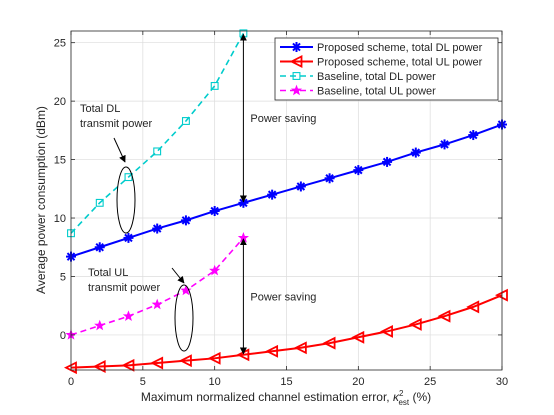 This screenshot has width=554, height=415. Describe the element at coordinates (376, 92) in the screenshot. I see `legend-label: Baseline, total UL power` at that location.